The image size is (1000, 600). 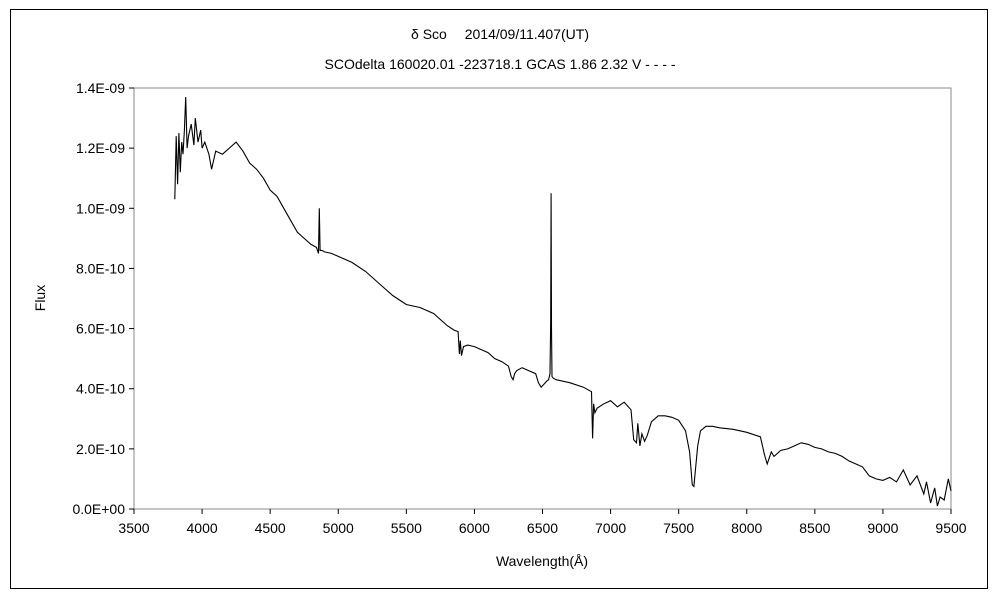 What do you see at coordinates (100, 449) in the screenshot?
I see `y-tick-label: 2.0E-10` at bounding box center [100, 449].